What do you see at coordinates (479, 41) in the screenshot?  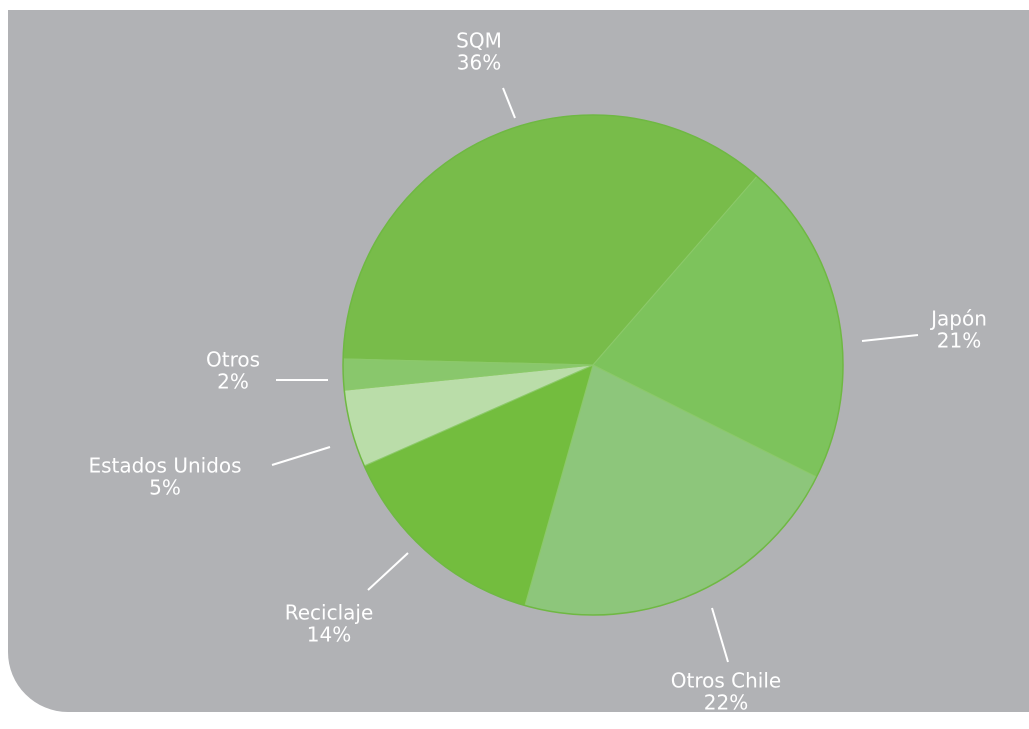 I see `slice-label: SQM` at bounding box center [479, 41].